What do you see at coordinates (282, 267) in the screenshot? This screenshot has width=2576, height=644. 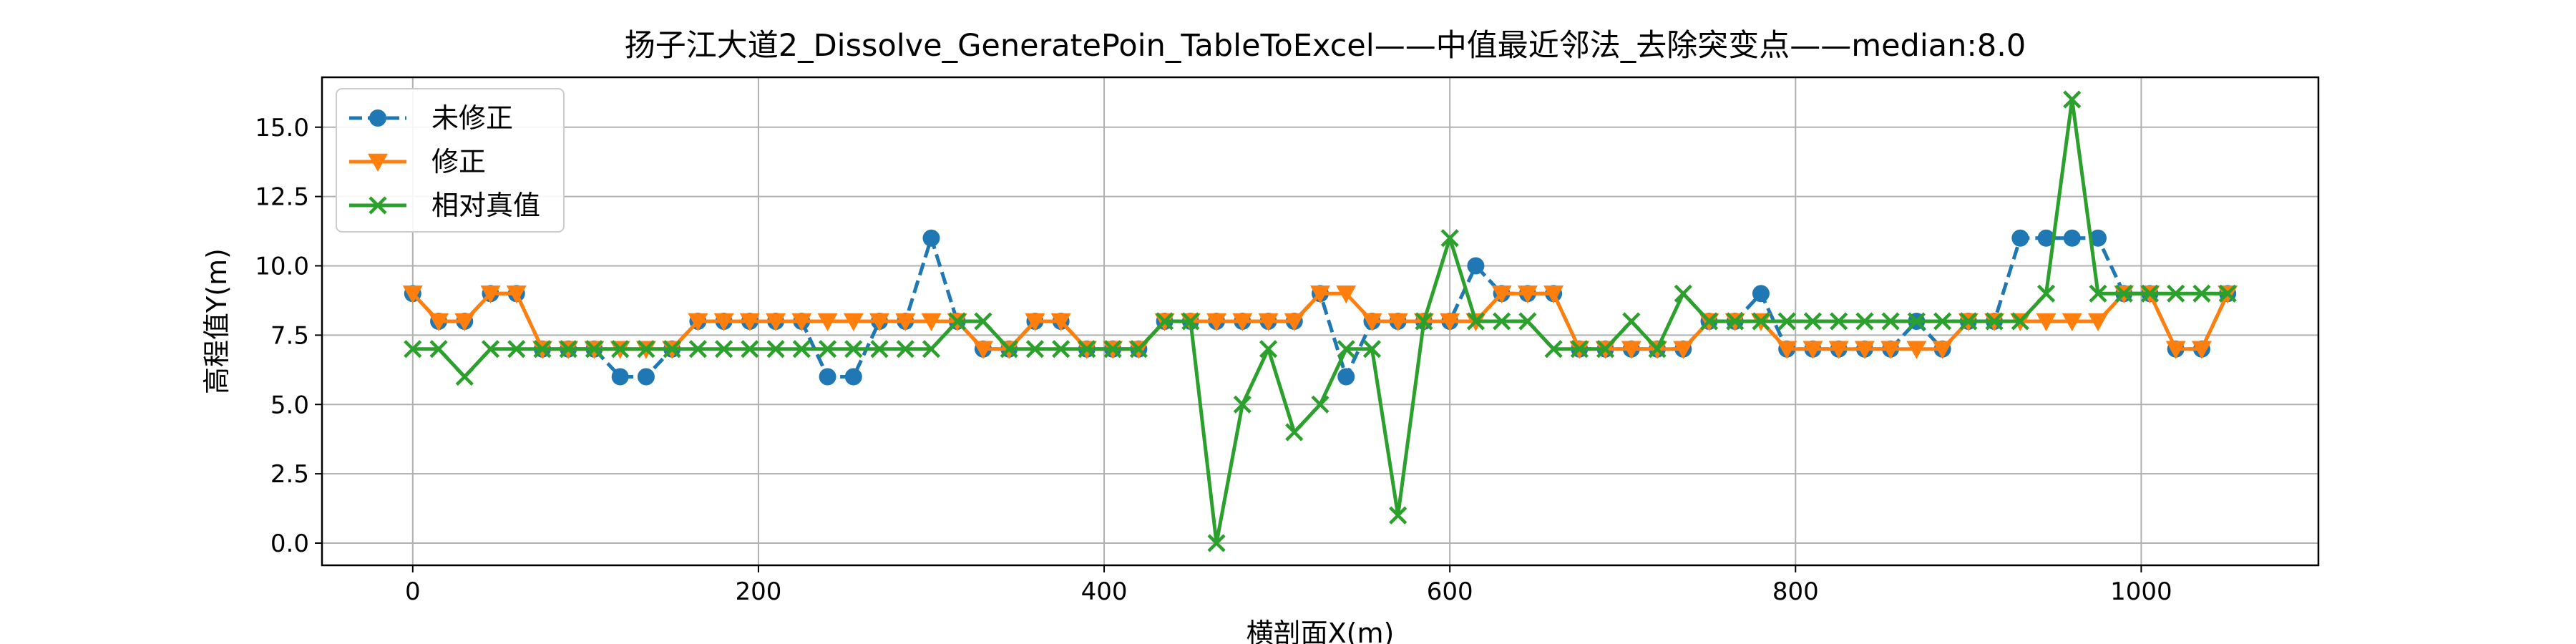 I see `y-tick-label: 10.0` at bounding box center [282, 267].